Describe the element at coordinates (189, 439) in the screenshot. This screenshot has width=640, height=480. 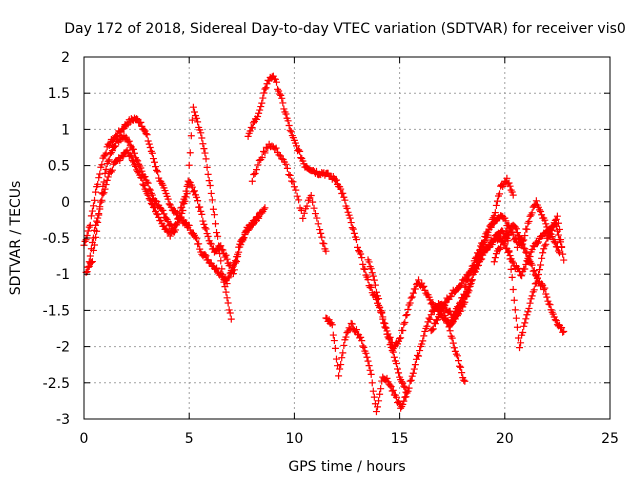
I see `x-tick-label: 5` at that location.